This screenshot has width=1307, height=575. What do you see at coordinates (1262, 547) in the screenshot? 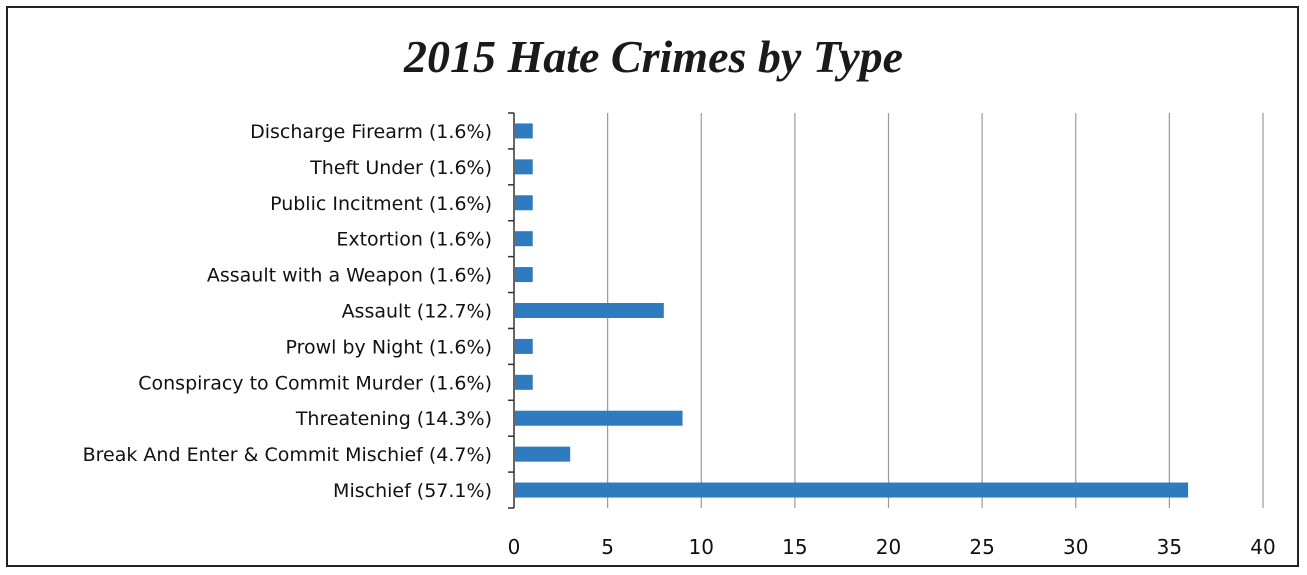
I see `x-tick-label: 40` at bounding box center [1262, 547].